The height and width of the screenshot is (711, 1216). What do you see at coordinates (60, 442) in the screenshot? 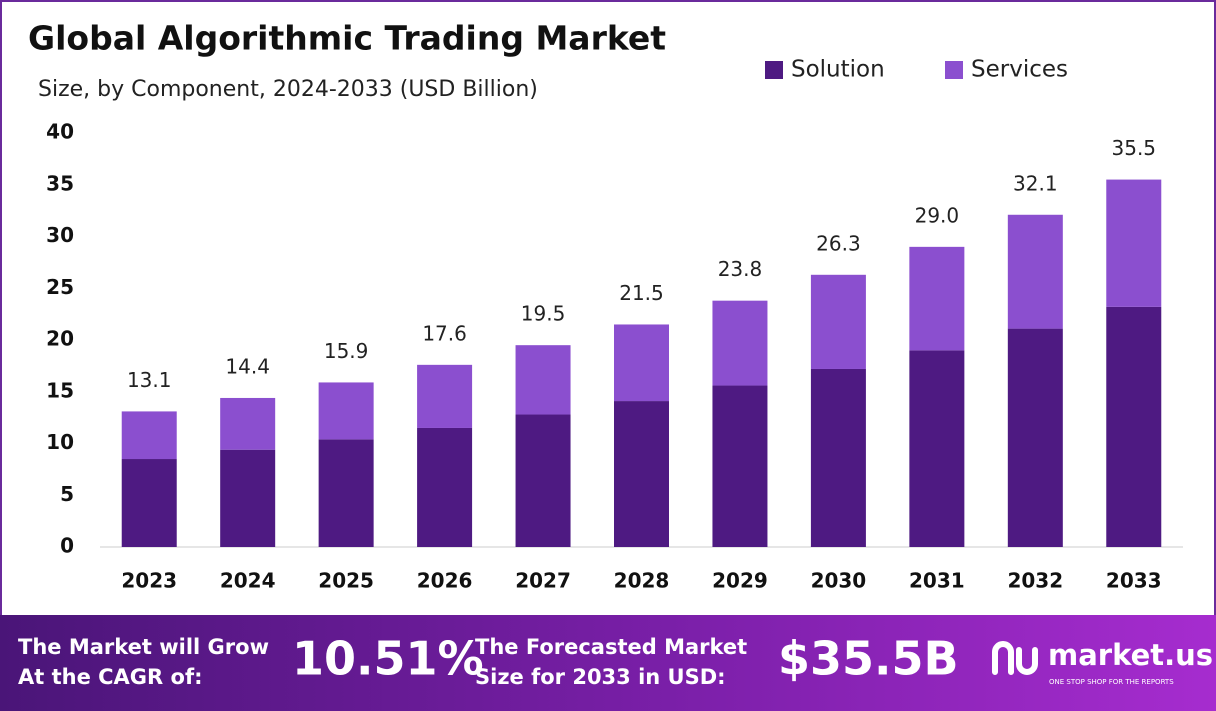
I see `y-tick-label: 10` at bounding box center [60, 442].